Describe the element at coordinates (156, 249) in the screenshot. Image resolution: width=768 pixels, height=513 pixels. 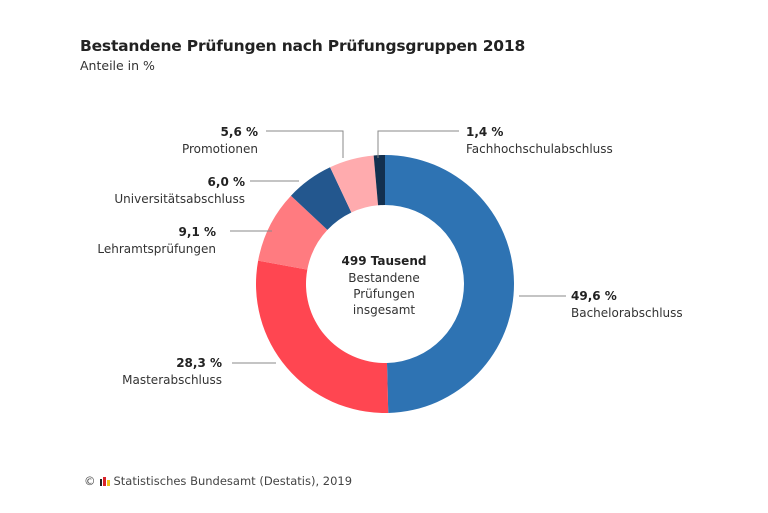
I see `slice-name-label: Lehramtsprüfungen` at that location.